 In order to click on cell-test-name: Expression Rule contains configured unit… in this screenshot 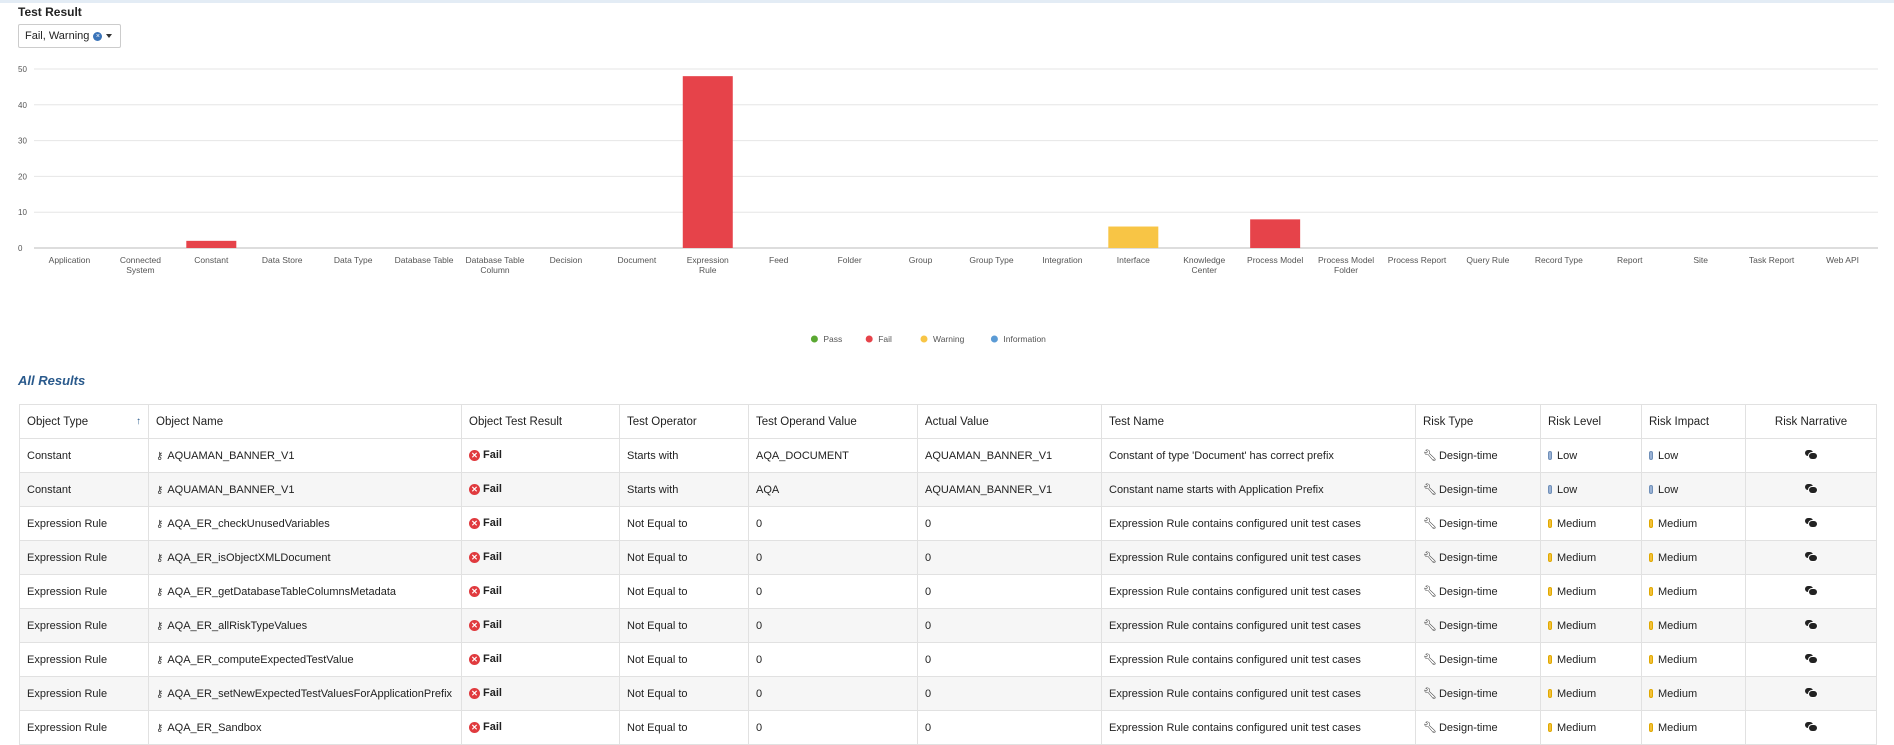, I will do `click(1258, 693)`.